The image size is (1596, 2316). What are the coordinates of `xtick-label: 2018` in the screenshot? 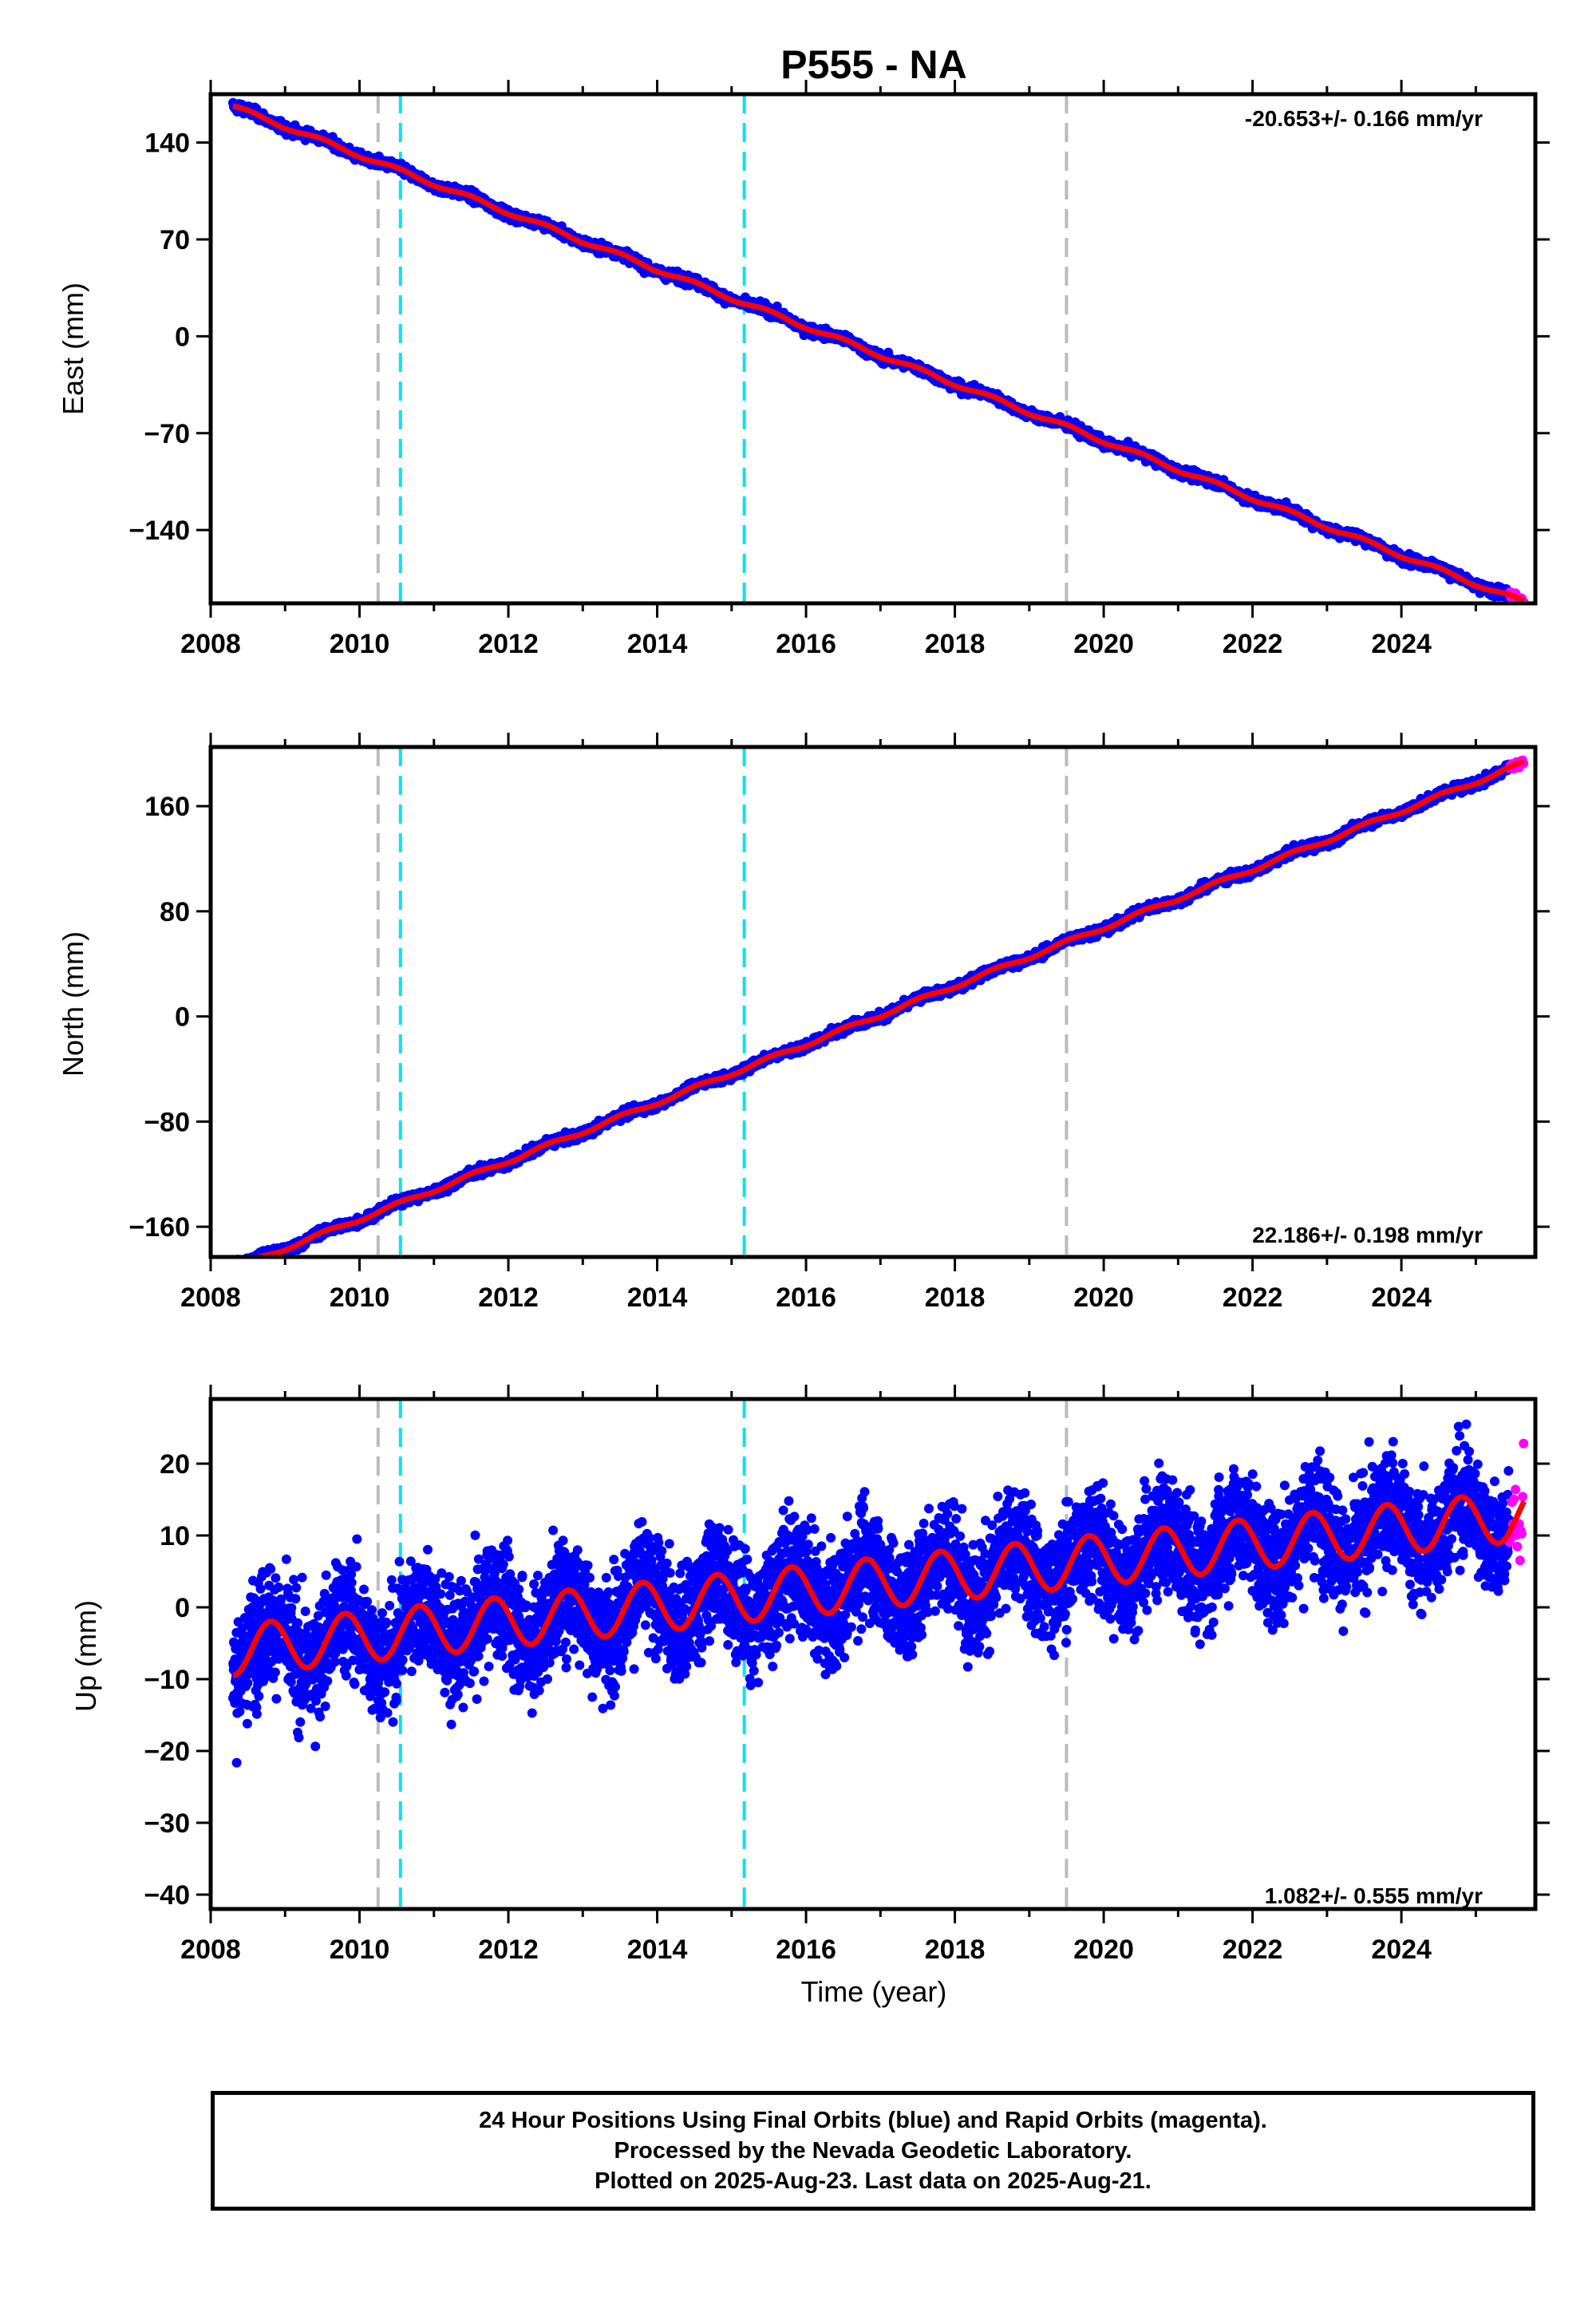 It's located at (955, 644).